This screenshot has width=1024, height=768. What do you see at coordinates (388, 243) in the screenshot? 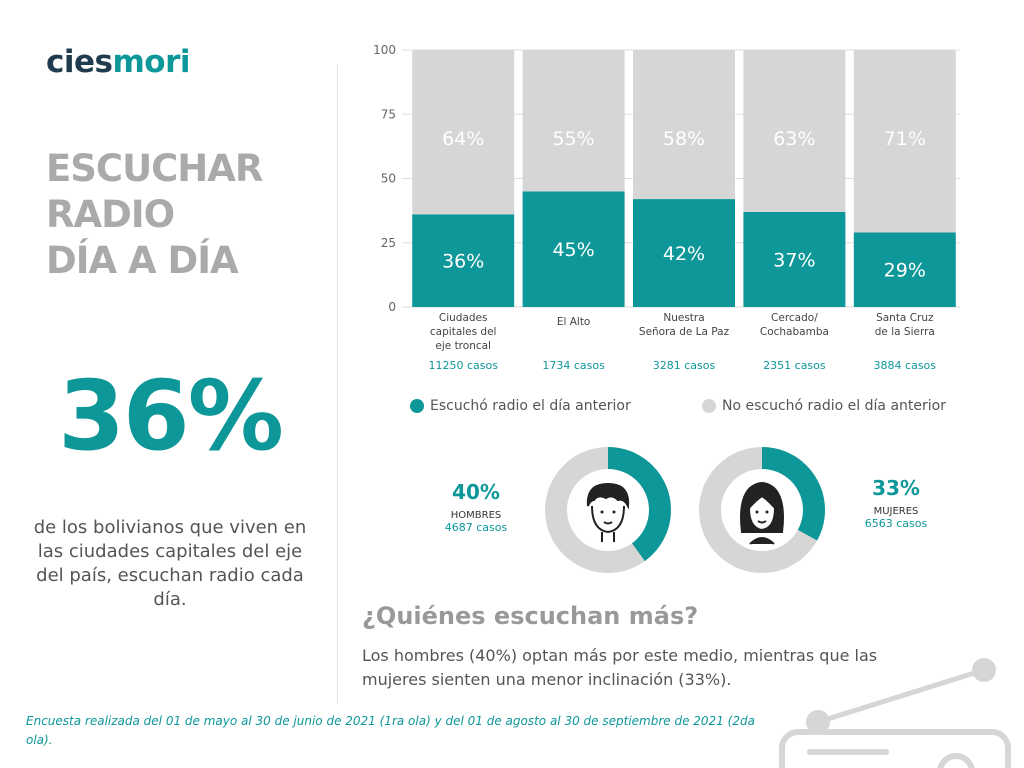
I see `y-tick-label: 25` at bounding box center [388, 243].